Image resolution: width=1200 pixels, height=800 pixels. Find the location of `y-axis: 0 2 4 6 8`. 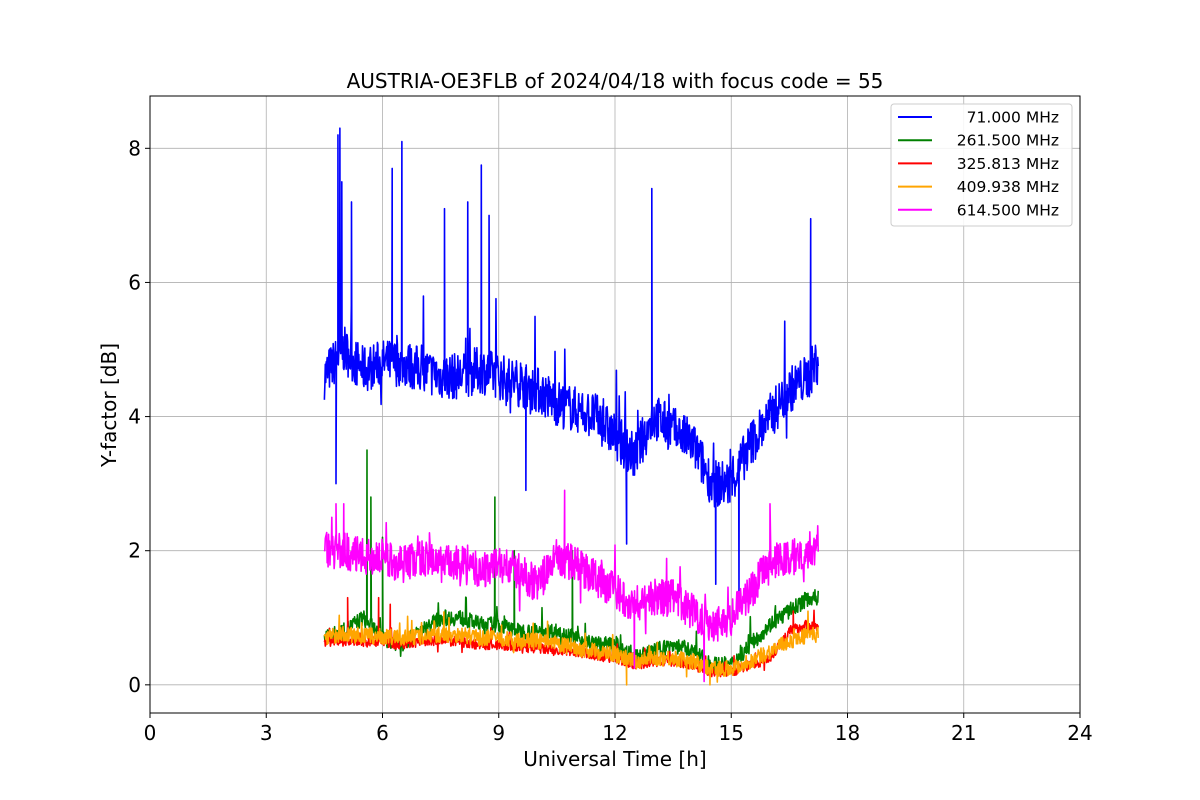

y-axis: 0 2 4 6 8 is located at coordinates (139, 416).